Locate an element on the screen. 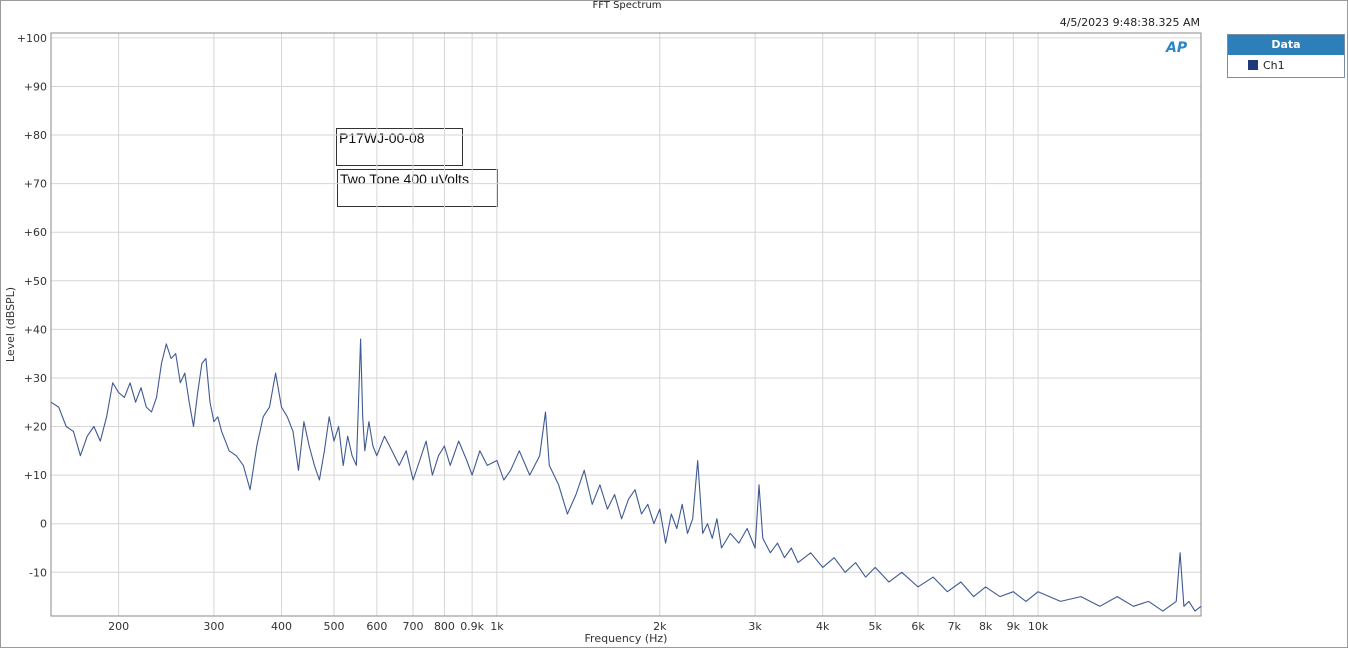  annotation-device-id: P17WJ-00-08 is located at coordinates (399, 147).